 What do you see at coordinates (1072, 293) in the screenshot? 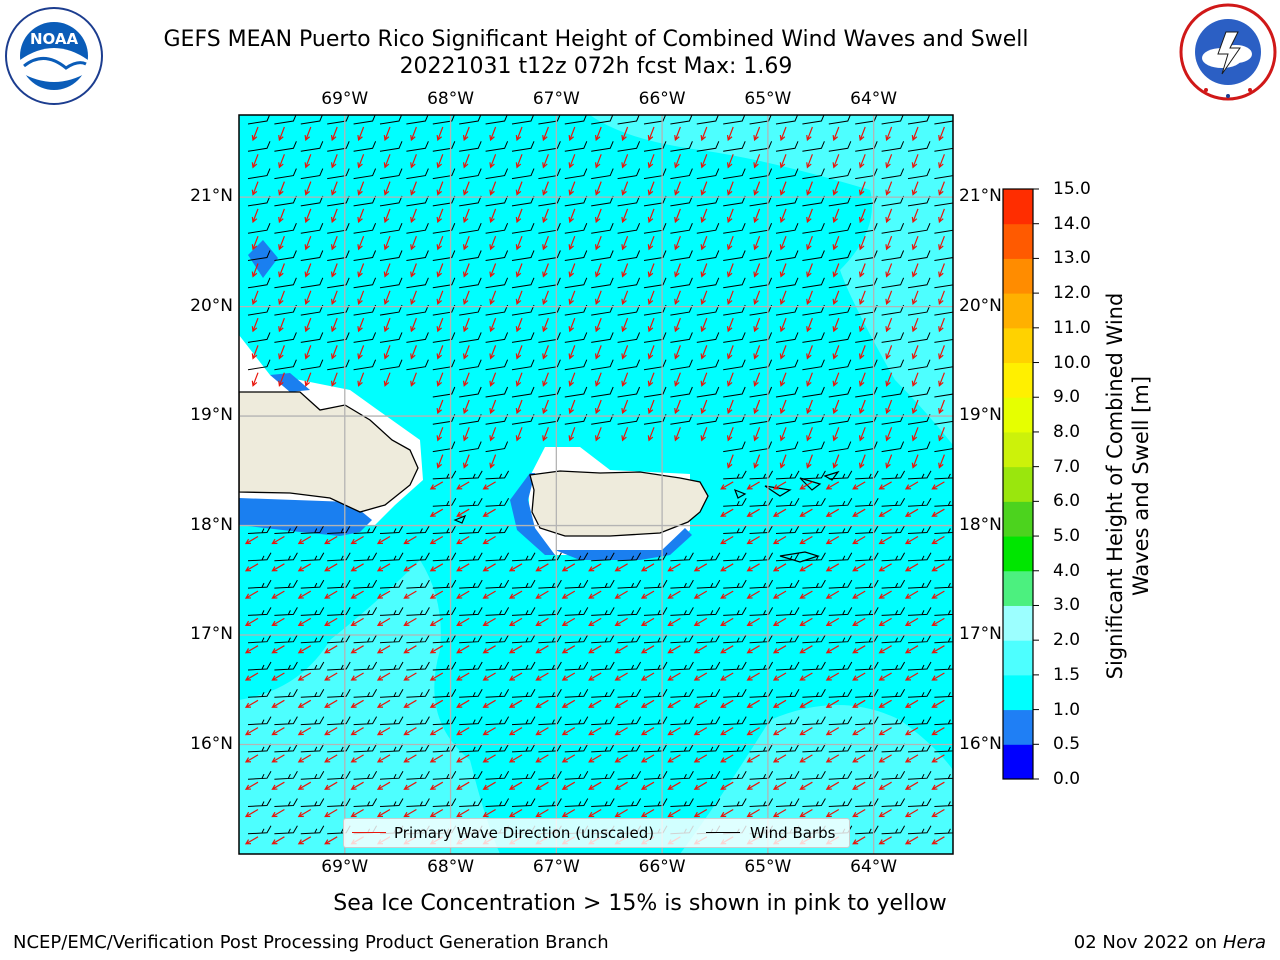
I see `colorbar-tick-label: 12.0` at bounding box center [1072, 293].